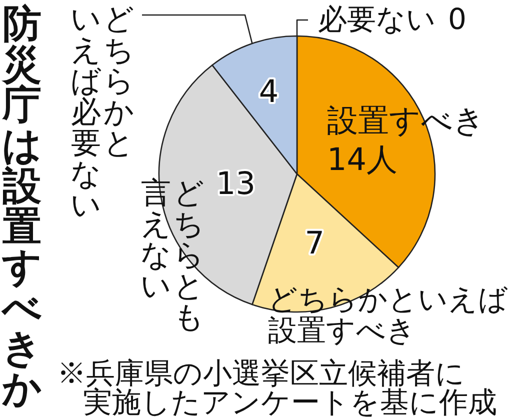 This screenshot has height=417, width=509. Describe the element at coordinates (22, 207) in the screenshot. I see `title: 防災庁は設置すべきか` at that location.